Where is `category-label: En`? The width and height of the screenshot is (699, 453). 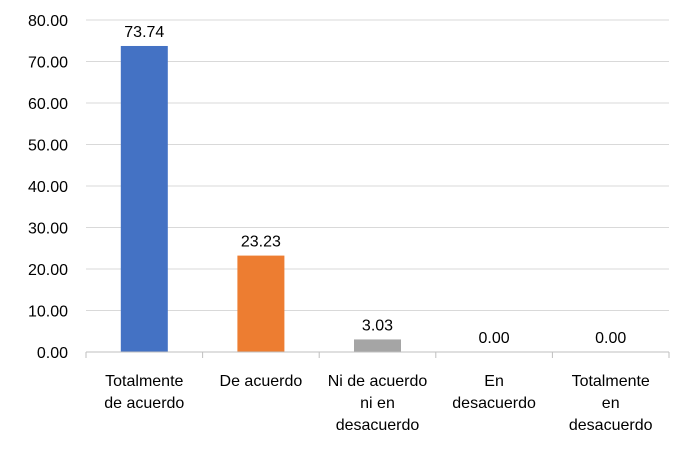 category-label: En is located at coordinates (494, 381).